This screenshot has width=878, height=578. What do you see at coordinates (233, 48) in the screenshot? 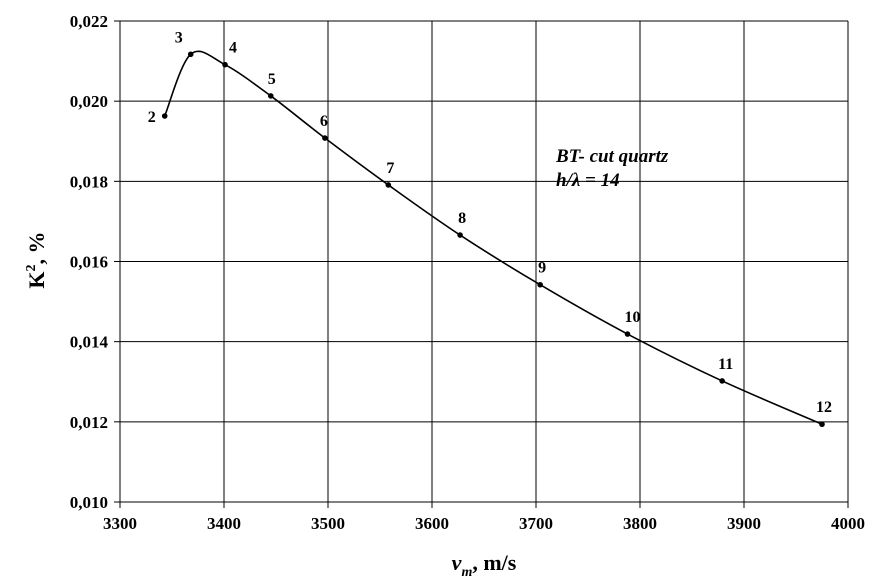
I see `point-label-4: 4` at bounding box center [233, 48].